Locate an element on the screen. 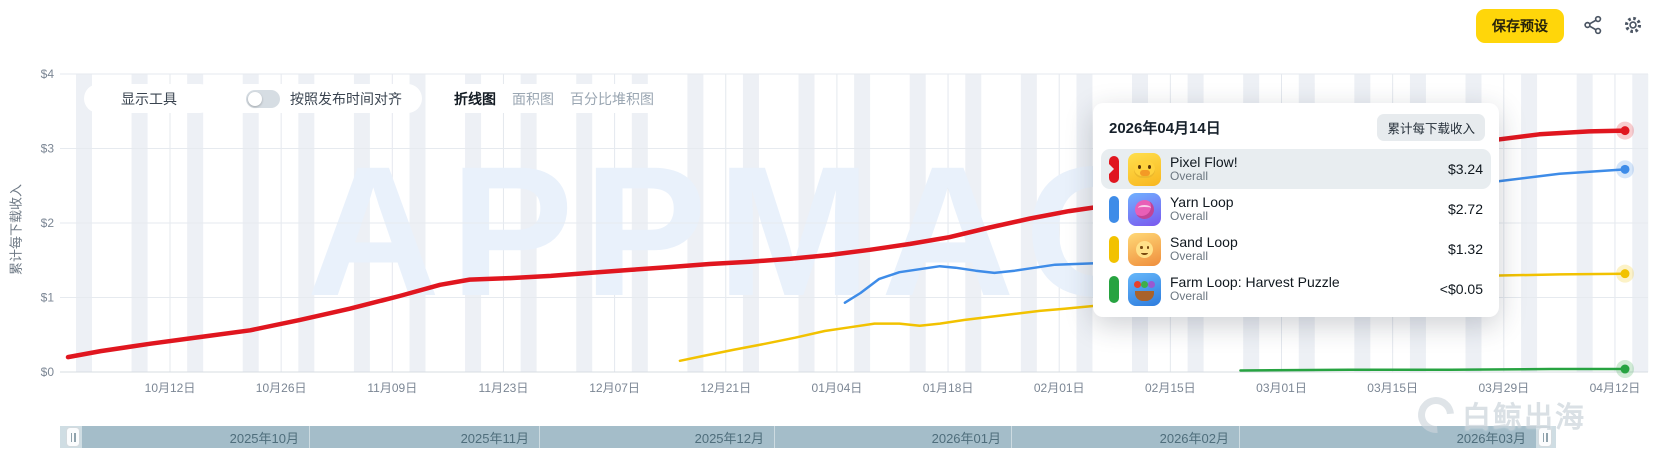  x-tick-label: 03月15日 is located at coordinates (1392, 388).